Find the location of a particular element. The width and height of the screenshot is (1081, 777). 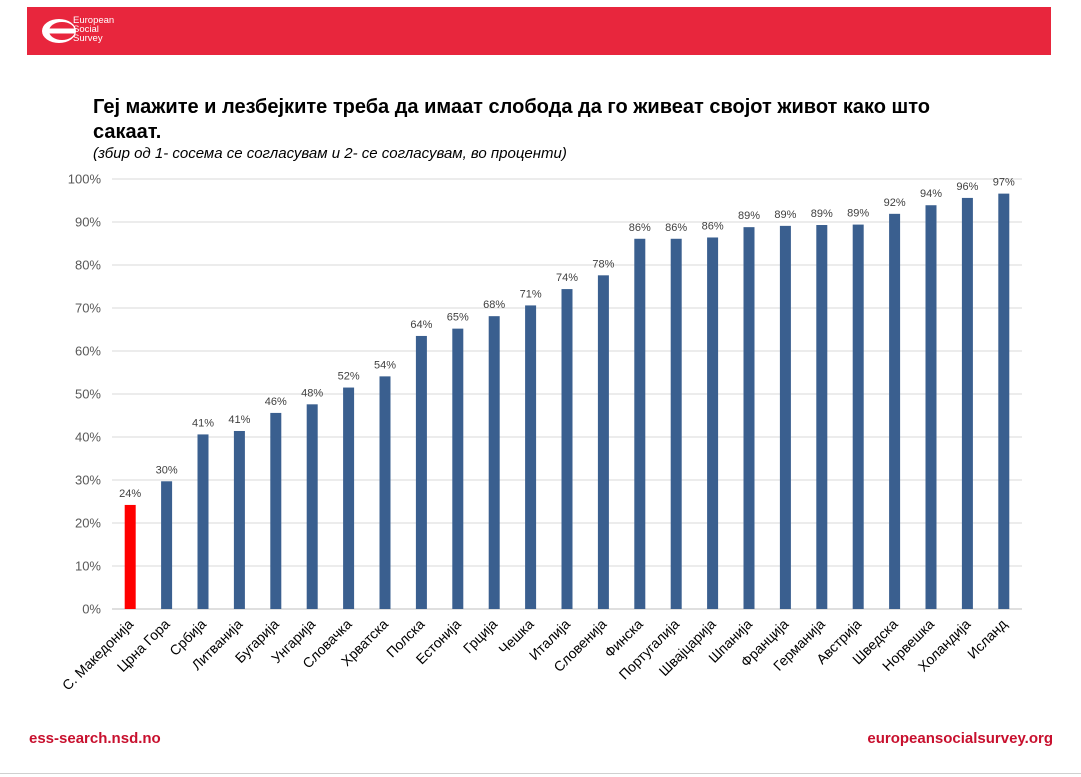

data-label: 68% is located at coordinates (494, 305).